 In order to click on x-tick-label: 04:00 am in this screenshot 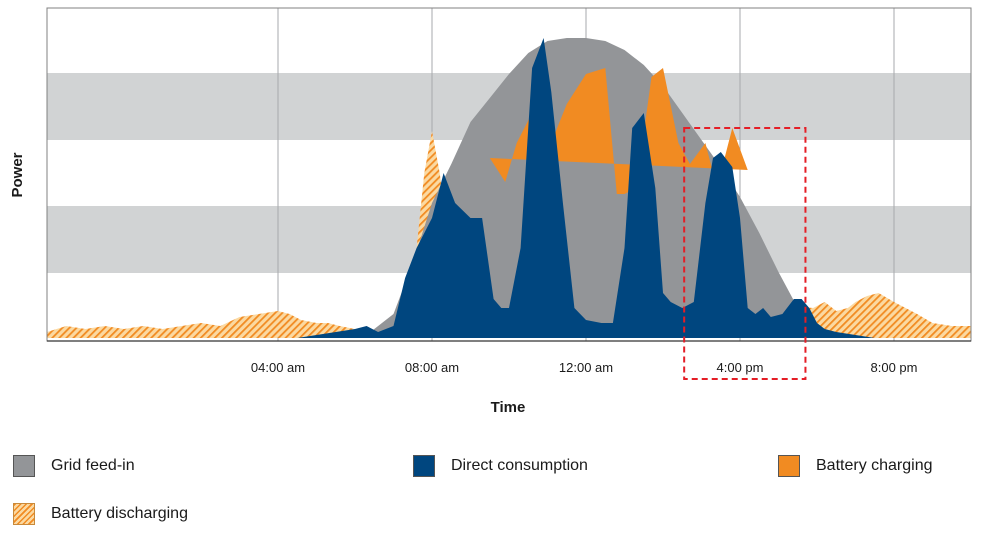, I will do `click(278, 367)`.